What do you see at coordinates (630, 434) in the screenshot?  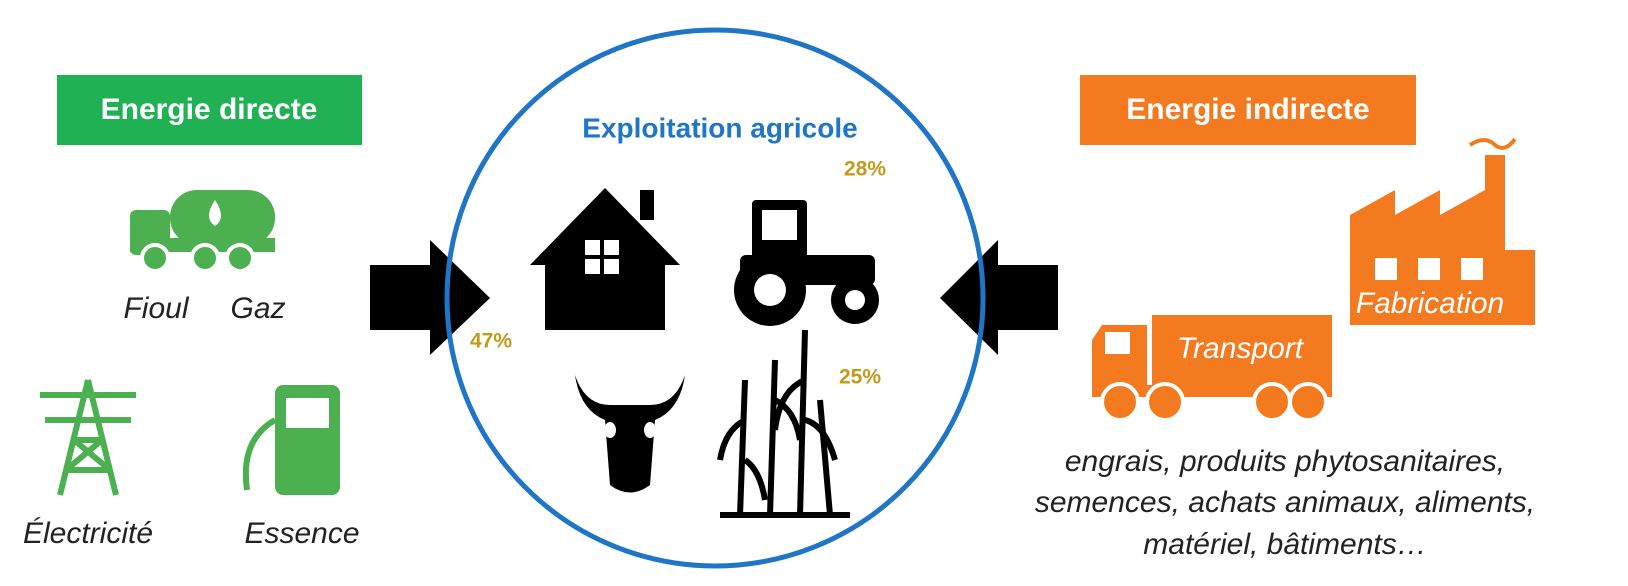 I see `cow-icon` at bounding box center [630, 434].